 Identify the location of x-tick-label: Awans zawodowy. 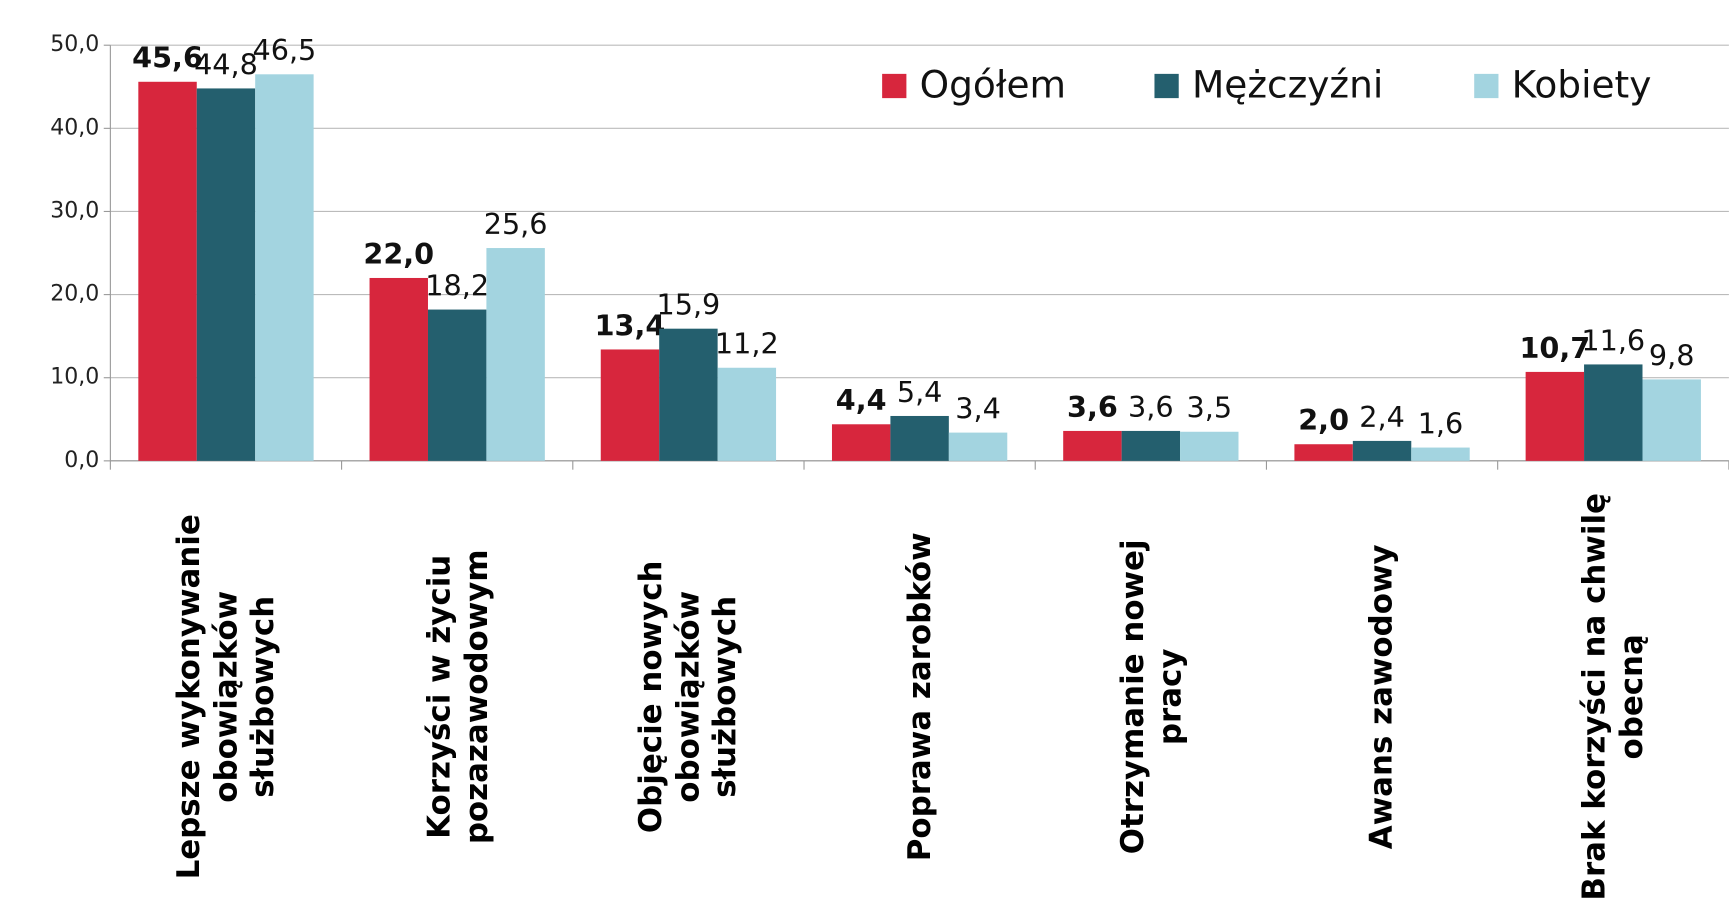
(1381, 697).